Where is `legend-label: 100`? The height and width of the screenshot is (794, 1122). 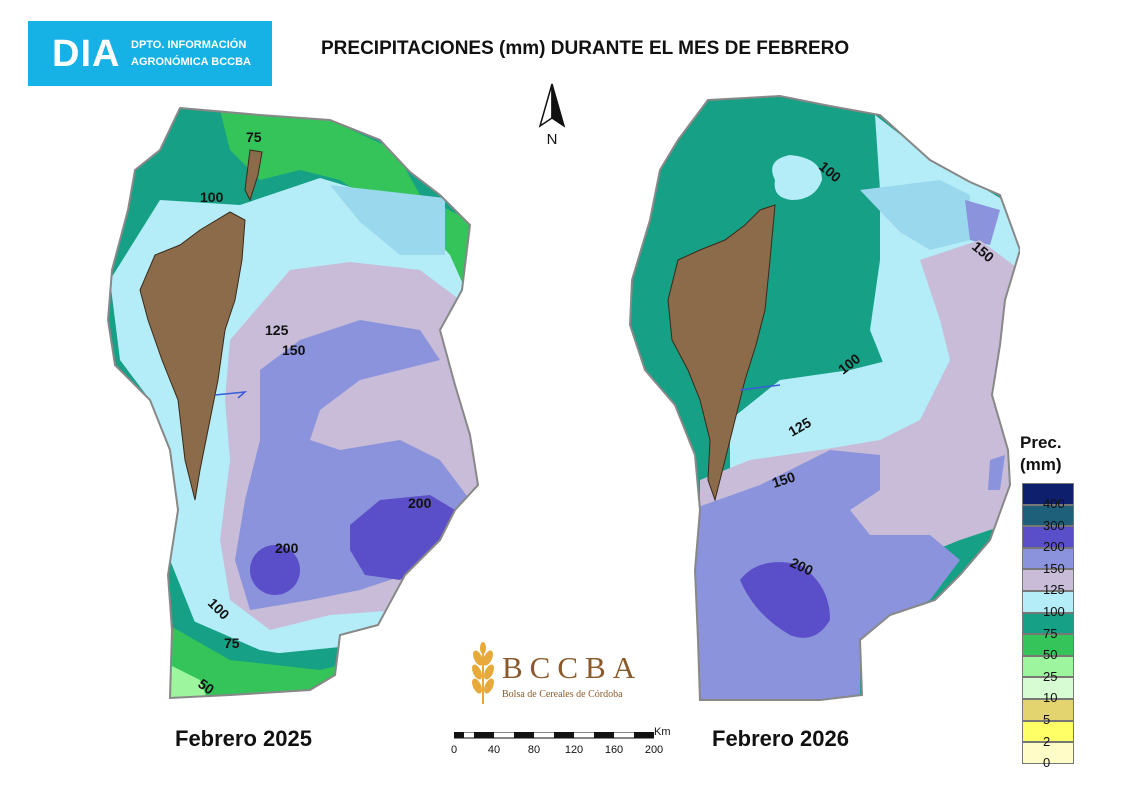 legend-label: 100 is located at coordinates (1054, 611).